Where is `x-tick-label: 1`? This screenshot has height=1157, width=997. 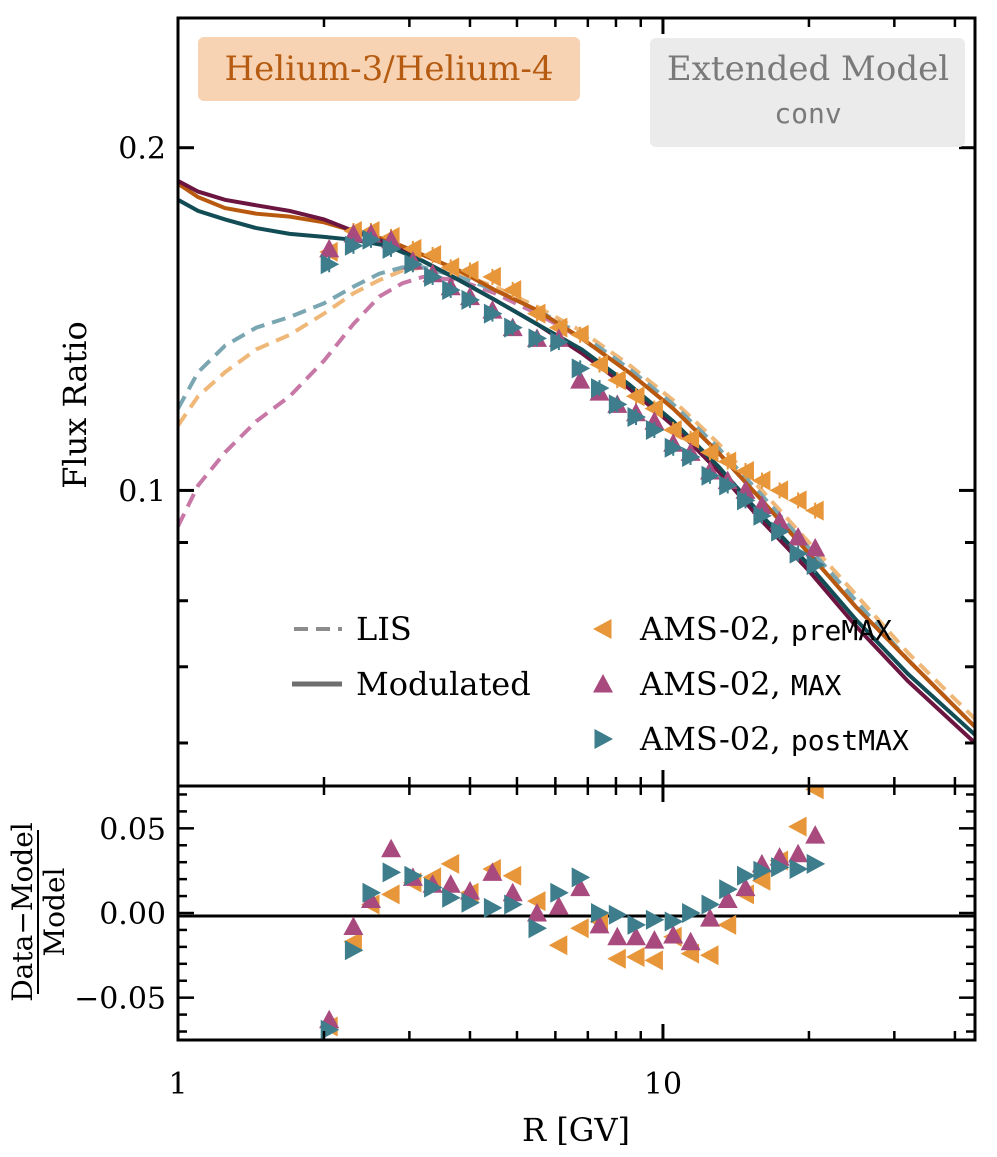
x-tick-label: 1 is located at coordinates (177, 1084).